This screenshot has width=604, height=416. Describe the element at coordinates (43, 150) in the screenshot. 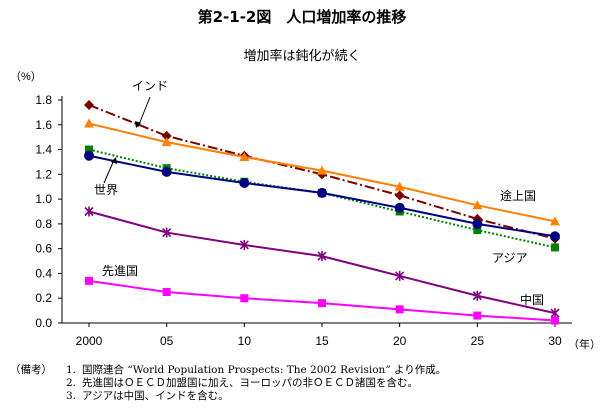

I see `y-tick-label: 1.4` at that location.